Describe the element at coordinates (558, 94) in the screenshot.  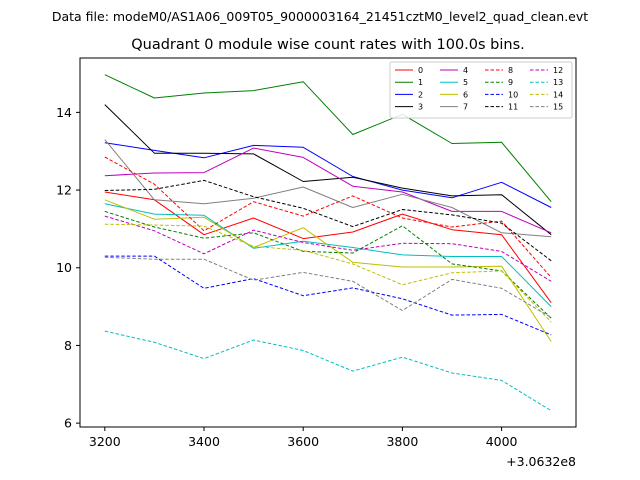
I see `legend-label-14: 14` at that location.